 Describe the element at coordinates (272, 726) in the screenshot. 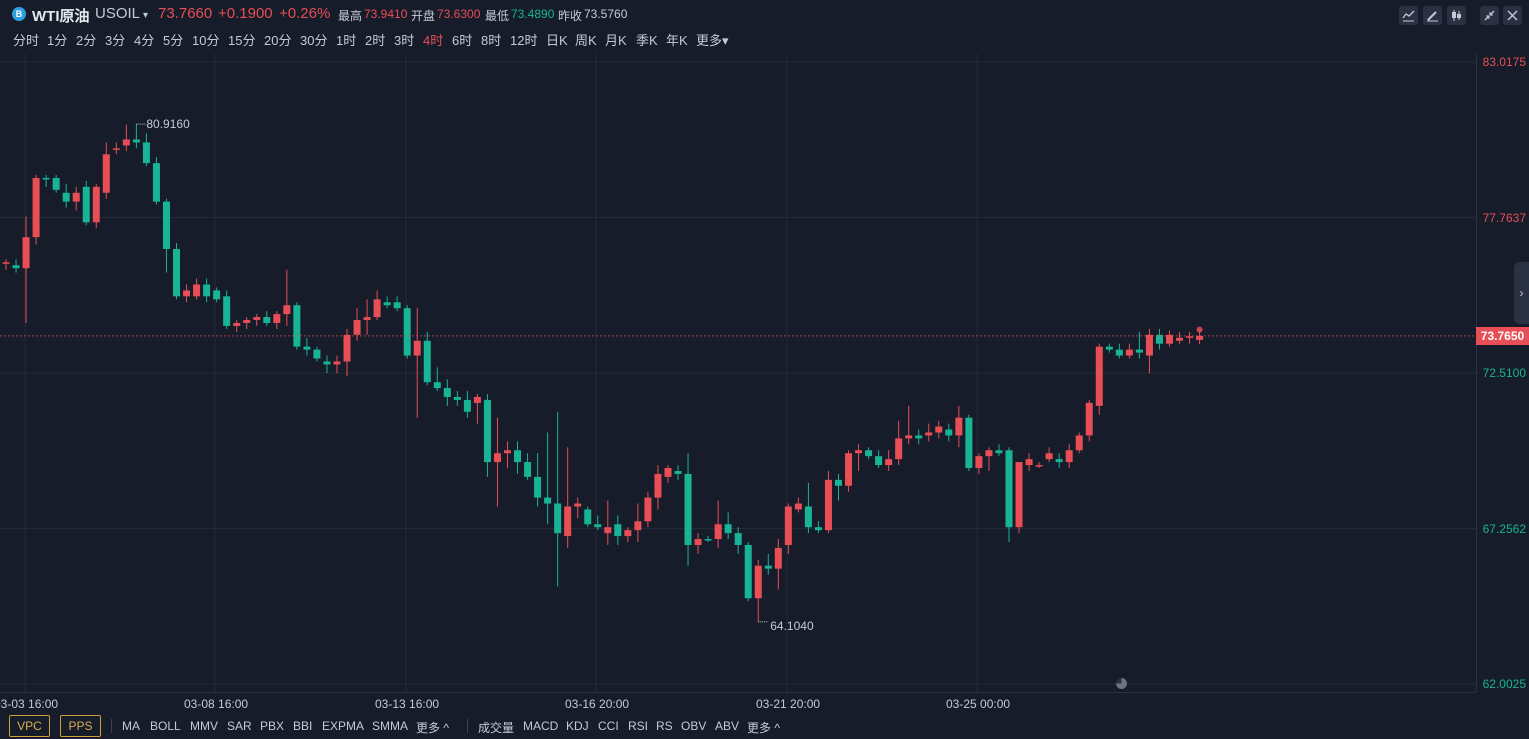

I see `main-indicator-4: PBX` at that location.